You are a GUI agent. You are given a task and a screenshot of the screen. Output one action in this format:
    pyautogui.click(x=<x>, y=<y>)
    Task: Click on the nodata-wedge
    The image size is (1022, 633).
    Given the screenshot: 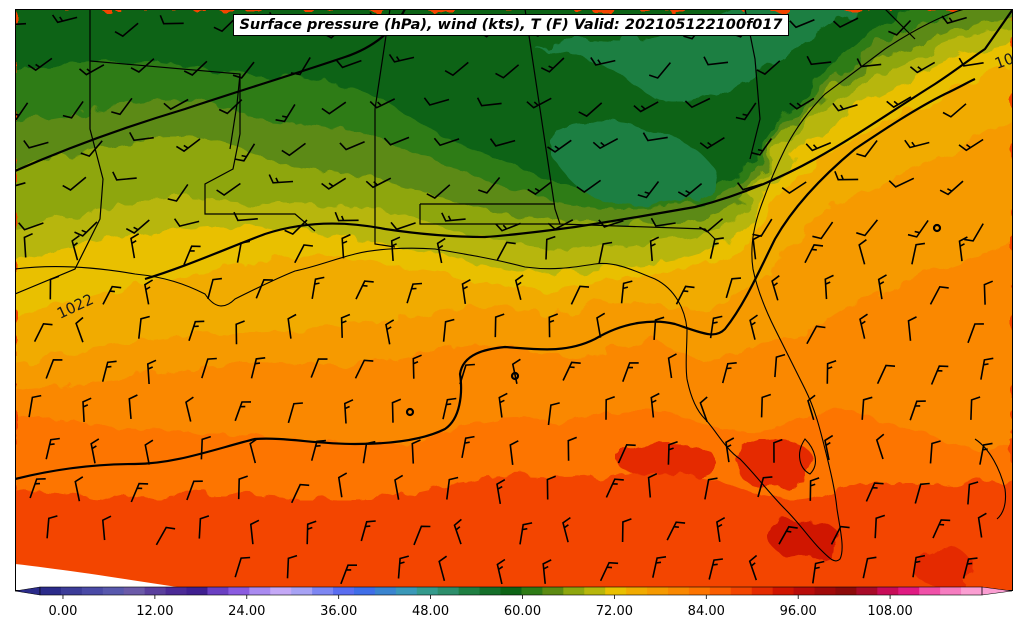 What is the action you would take?
    pyautogui.click(x=110, y=577)
    